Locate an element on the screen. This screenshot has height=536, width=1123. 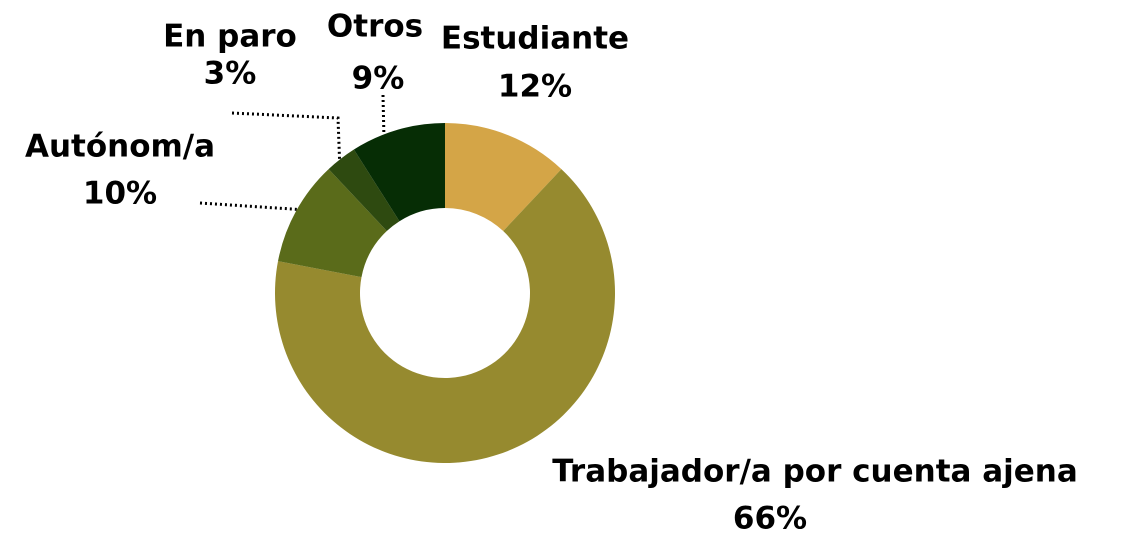
slice-label: Otros is located at coordinates (375, 27).